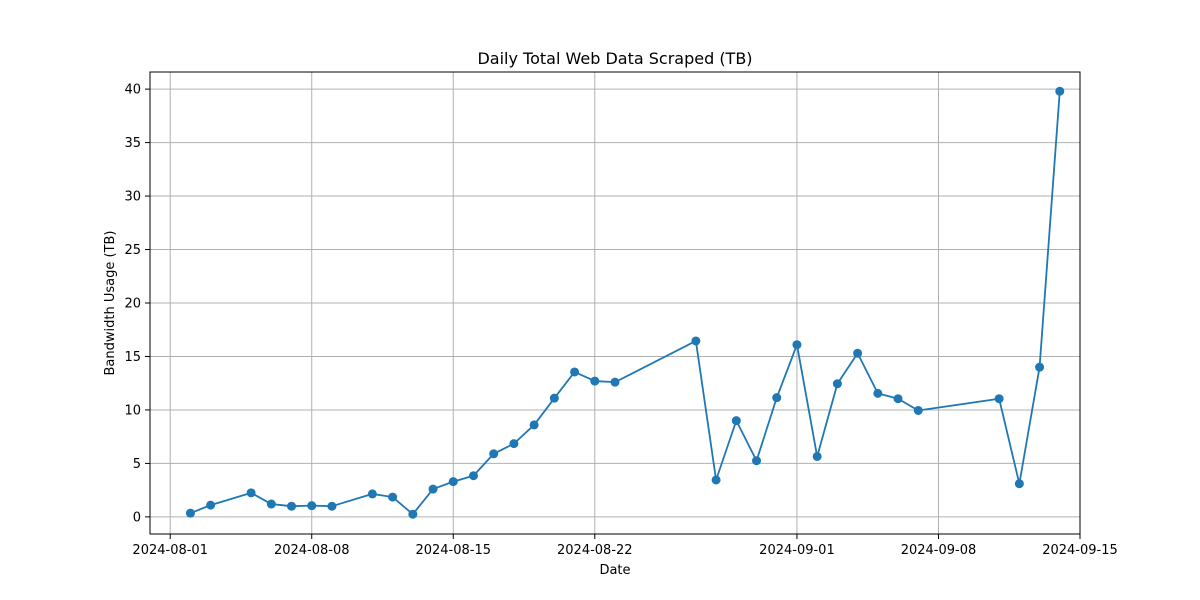 The image size is (1200, 600). What do you see at coordinates (110, 303) in the screenshot?
I see `y-axis-label: Bandwidth Usage (TB)` at bounding box center [110, 303].